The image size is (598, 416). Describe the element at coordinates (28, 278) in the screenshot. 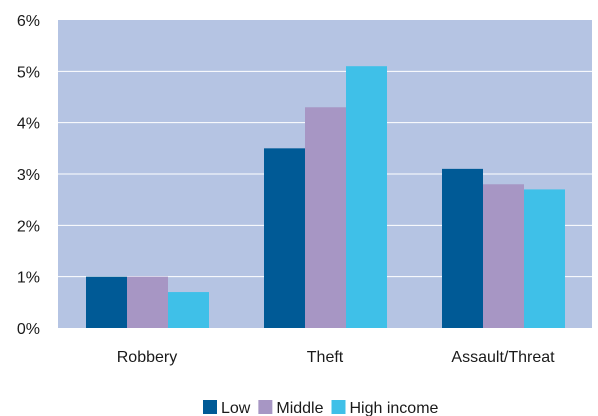

I see `y-tick-label: 1%` at that location.